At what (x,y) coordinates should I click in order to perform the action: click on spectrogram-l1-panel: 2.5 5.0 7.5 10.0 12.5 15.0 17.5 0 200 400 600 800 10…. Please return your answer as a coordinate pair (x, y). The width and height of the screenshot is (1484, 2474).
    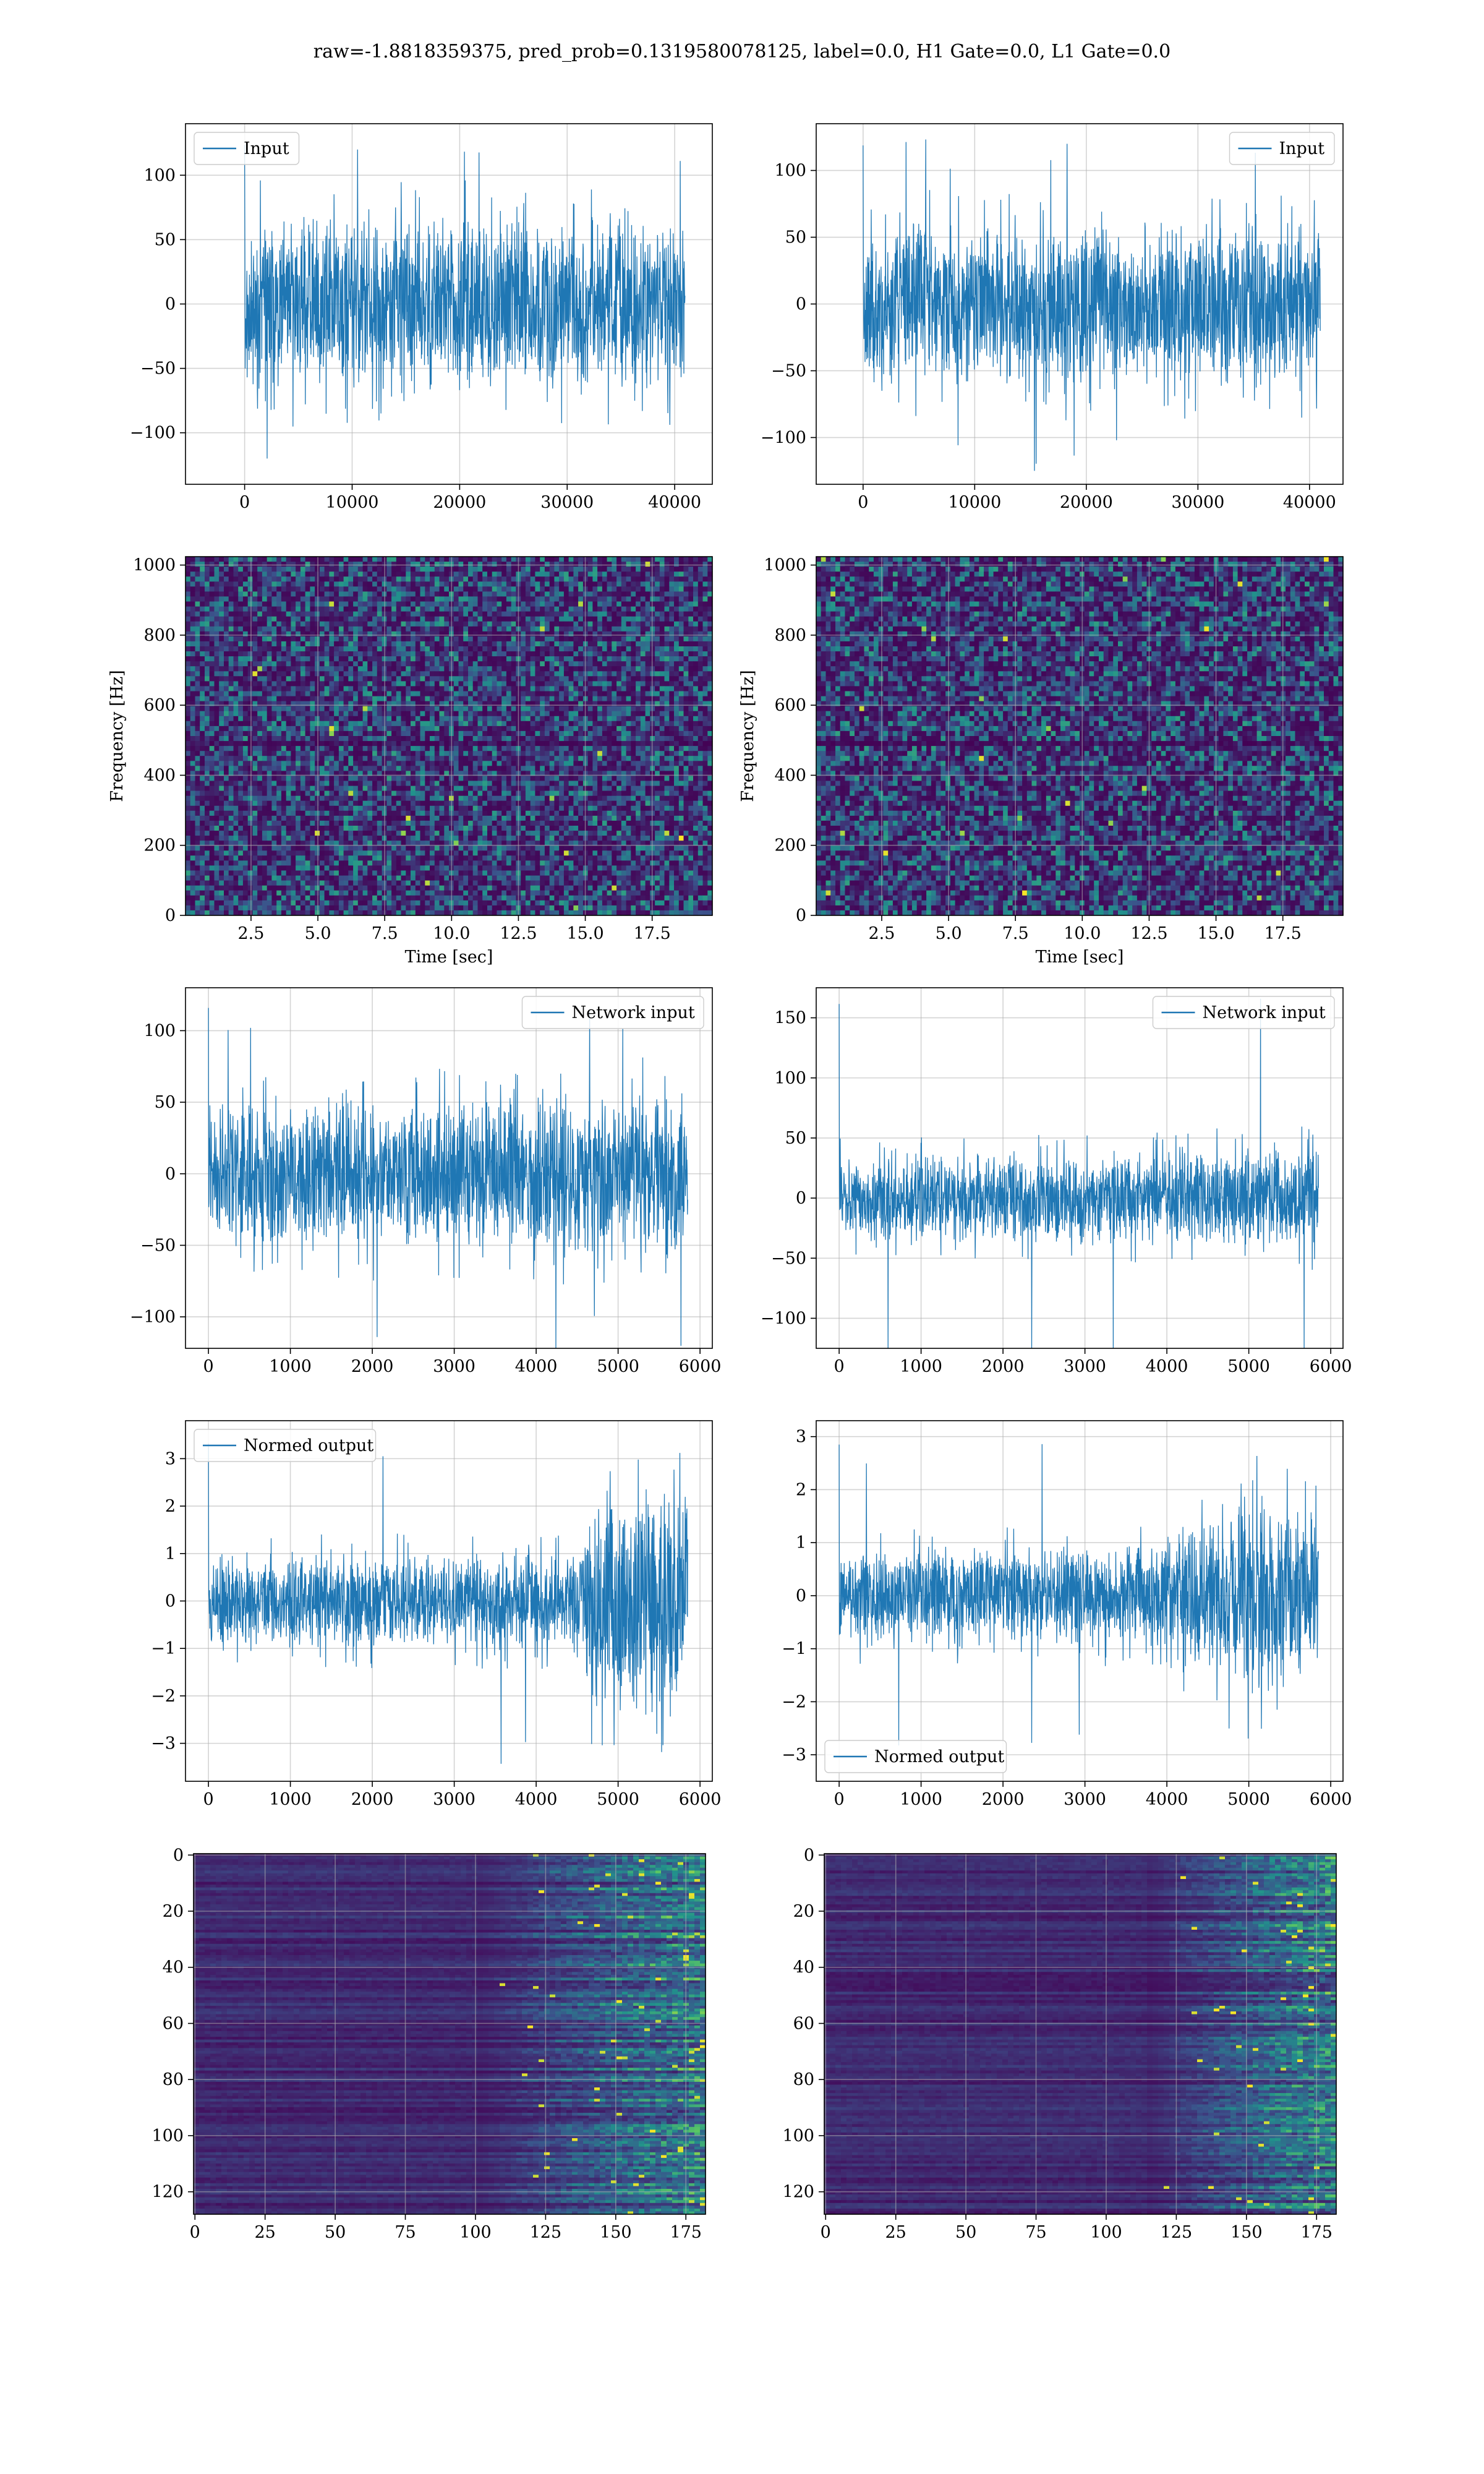
    Looking at the image, I should click on (1041, 761).